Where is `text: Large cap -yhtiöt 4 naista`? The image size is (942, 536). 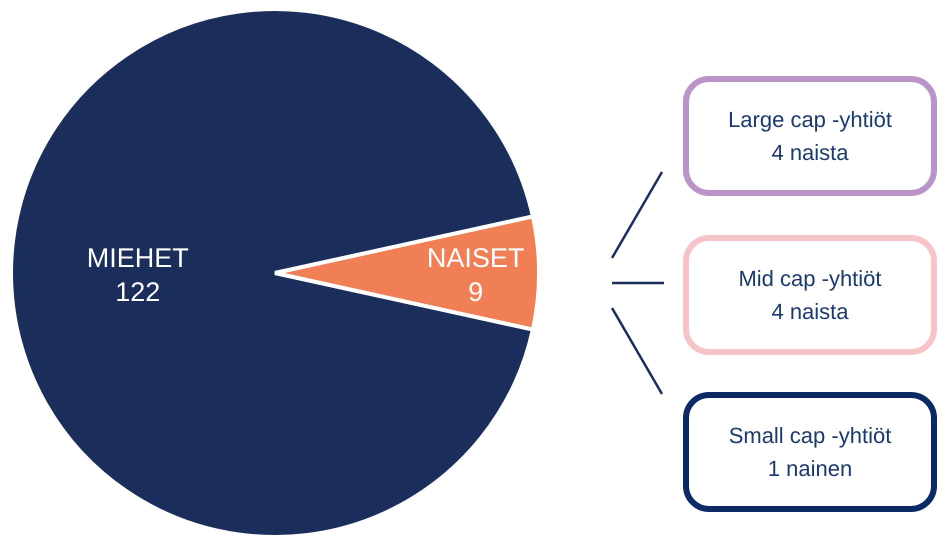 text: Large cap -yhtiöt 4 naista is located at coordinates (810, 136).